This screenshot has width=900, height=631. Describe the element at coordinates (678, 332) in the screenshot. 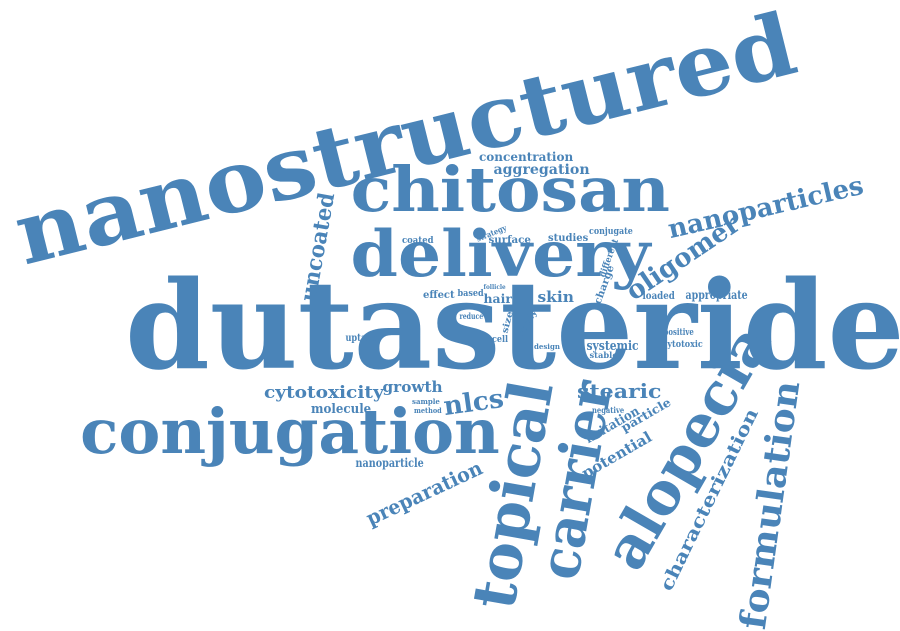

I see `word-positive: positive` at that location.